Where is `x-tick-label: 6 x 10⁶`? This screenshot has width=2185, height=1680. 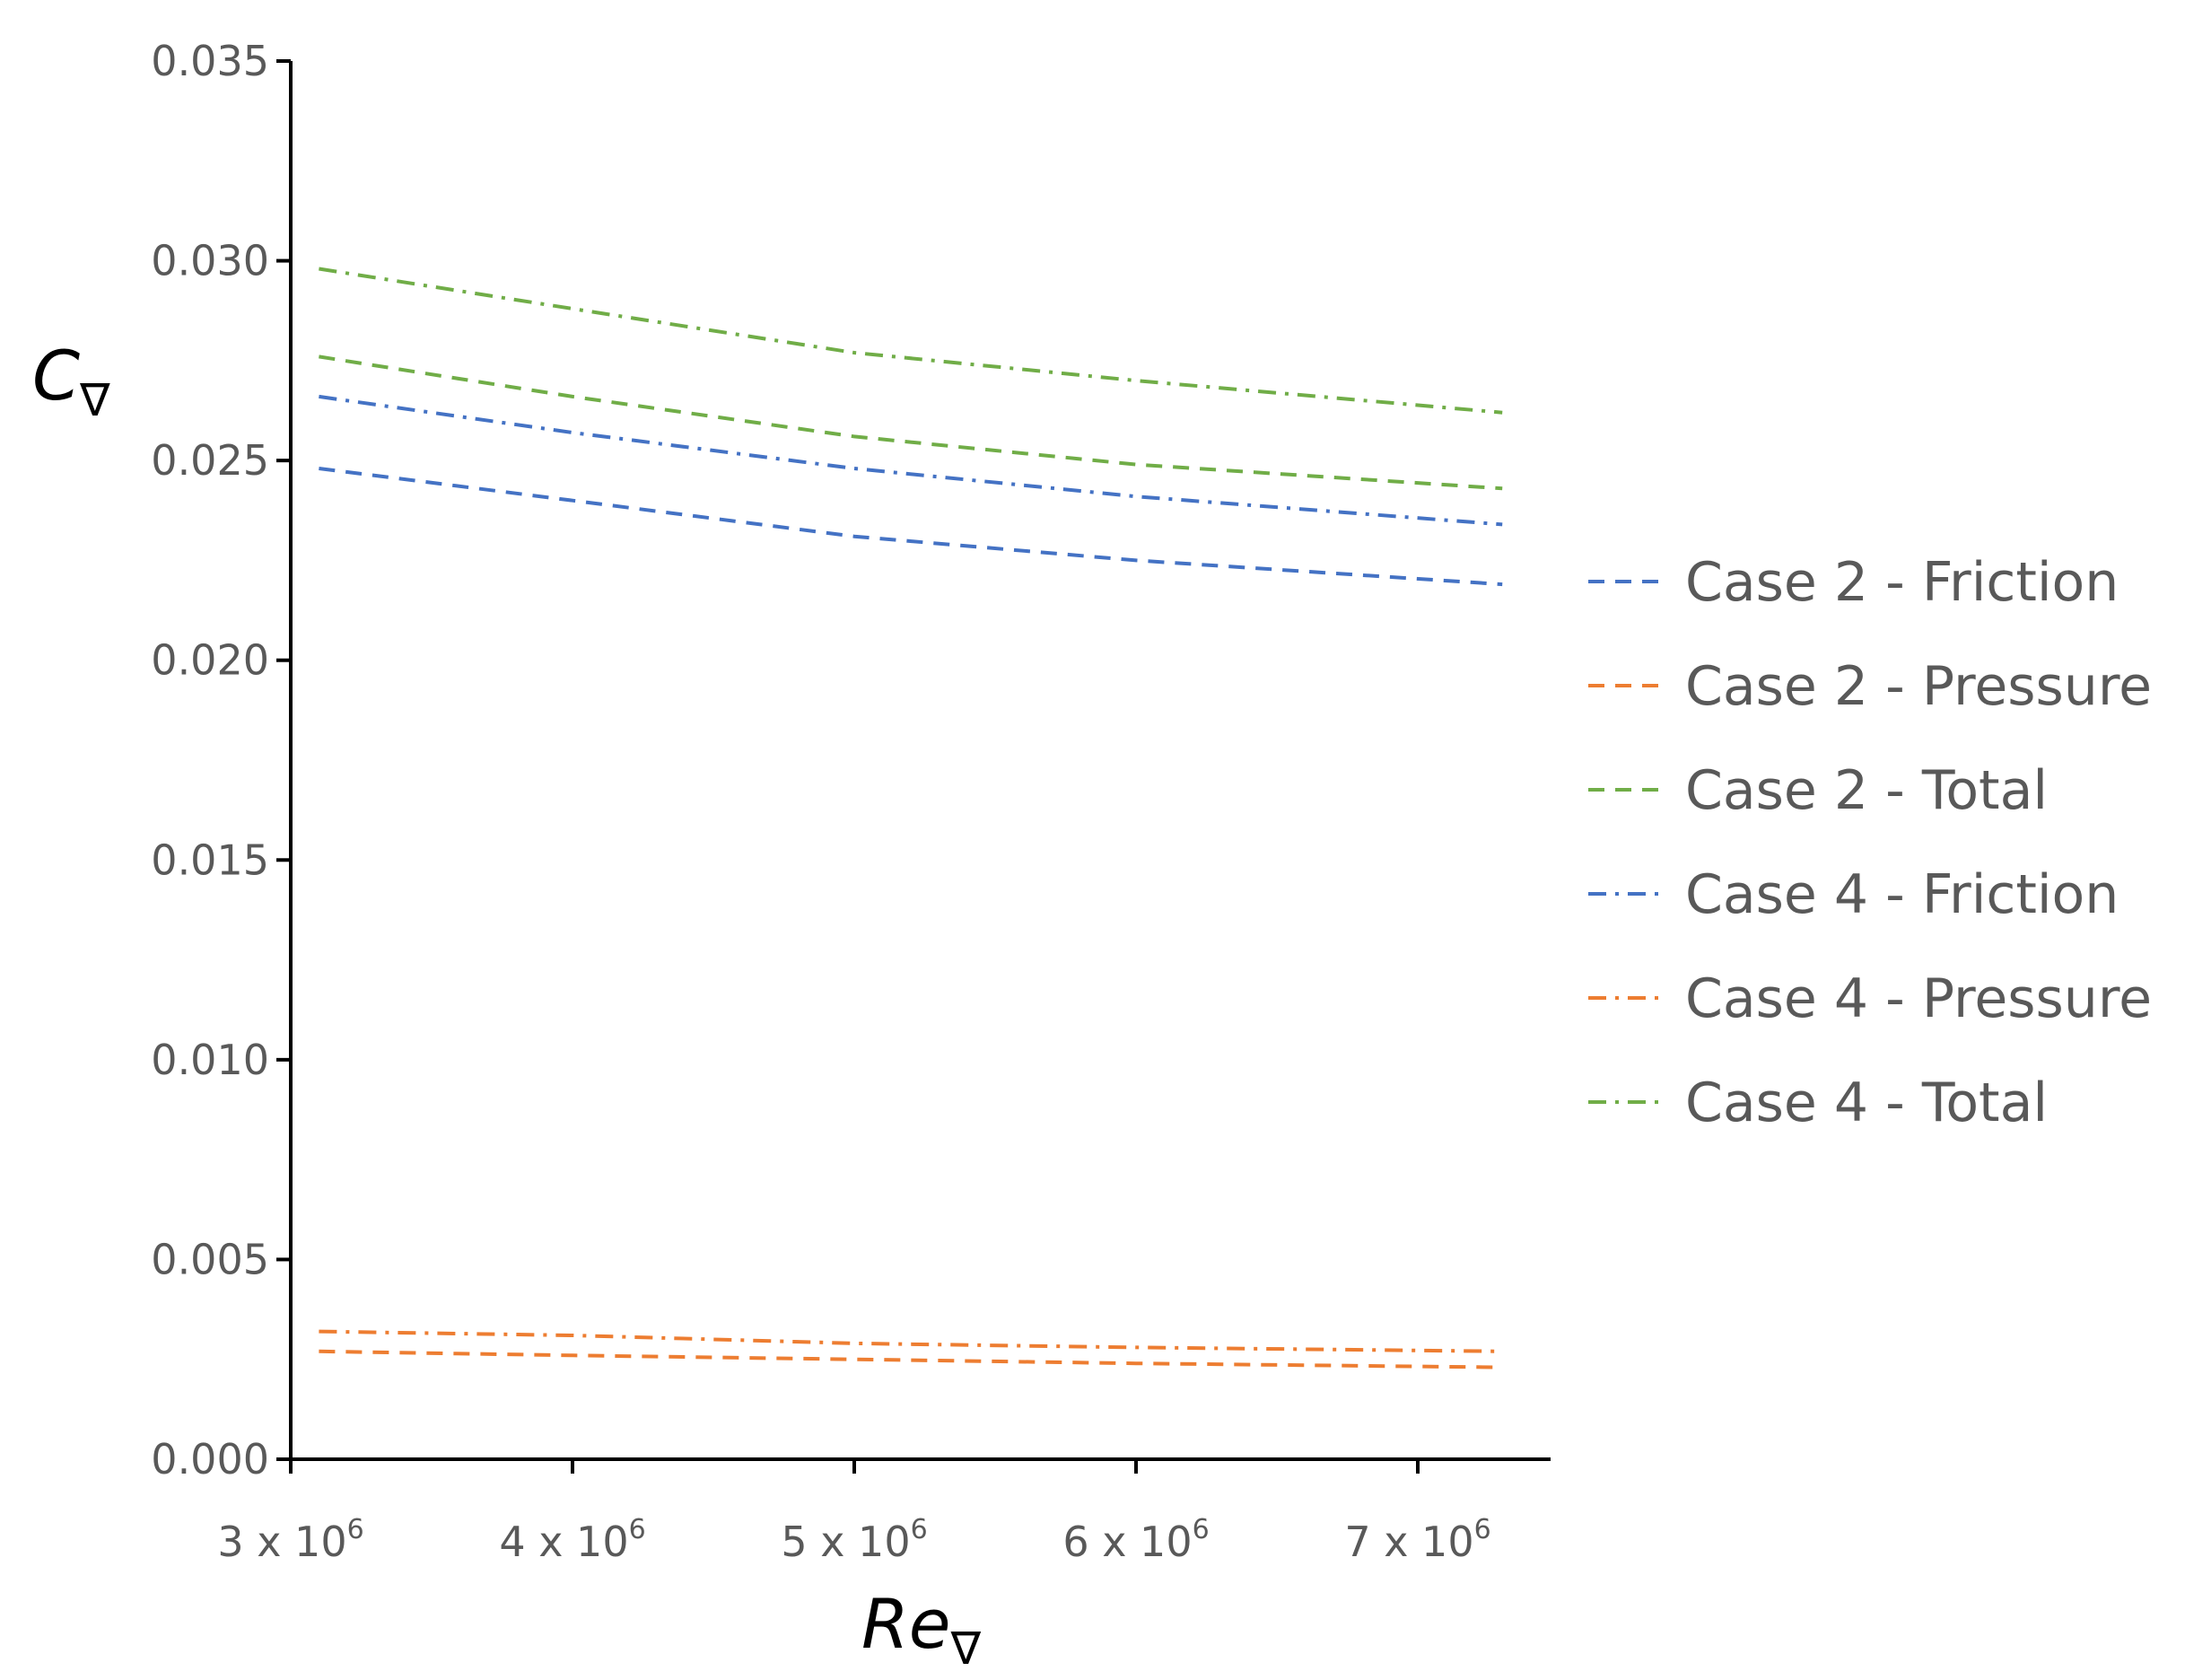 x-tick-label: 6 x 10⁶ is located at coordinates (1136, 1540).